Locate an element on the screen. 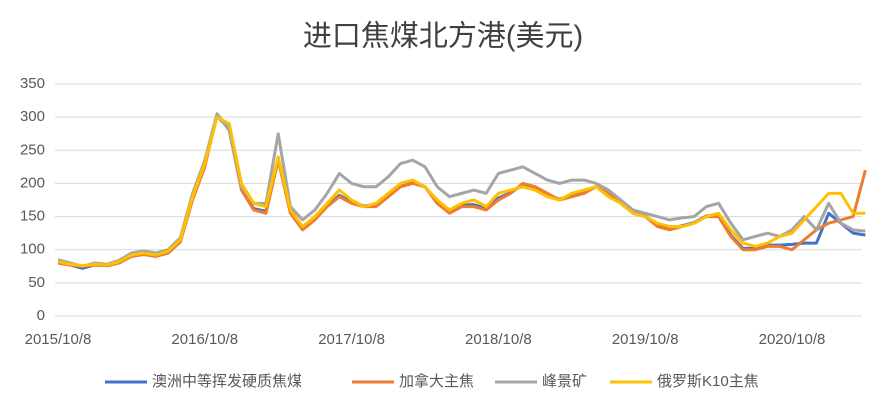 The width and height of the screenshot is (886, 414). legend-label: 澳洲中等挥发硬质焦煤 is located at coordinates (227, 381).